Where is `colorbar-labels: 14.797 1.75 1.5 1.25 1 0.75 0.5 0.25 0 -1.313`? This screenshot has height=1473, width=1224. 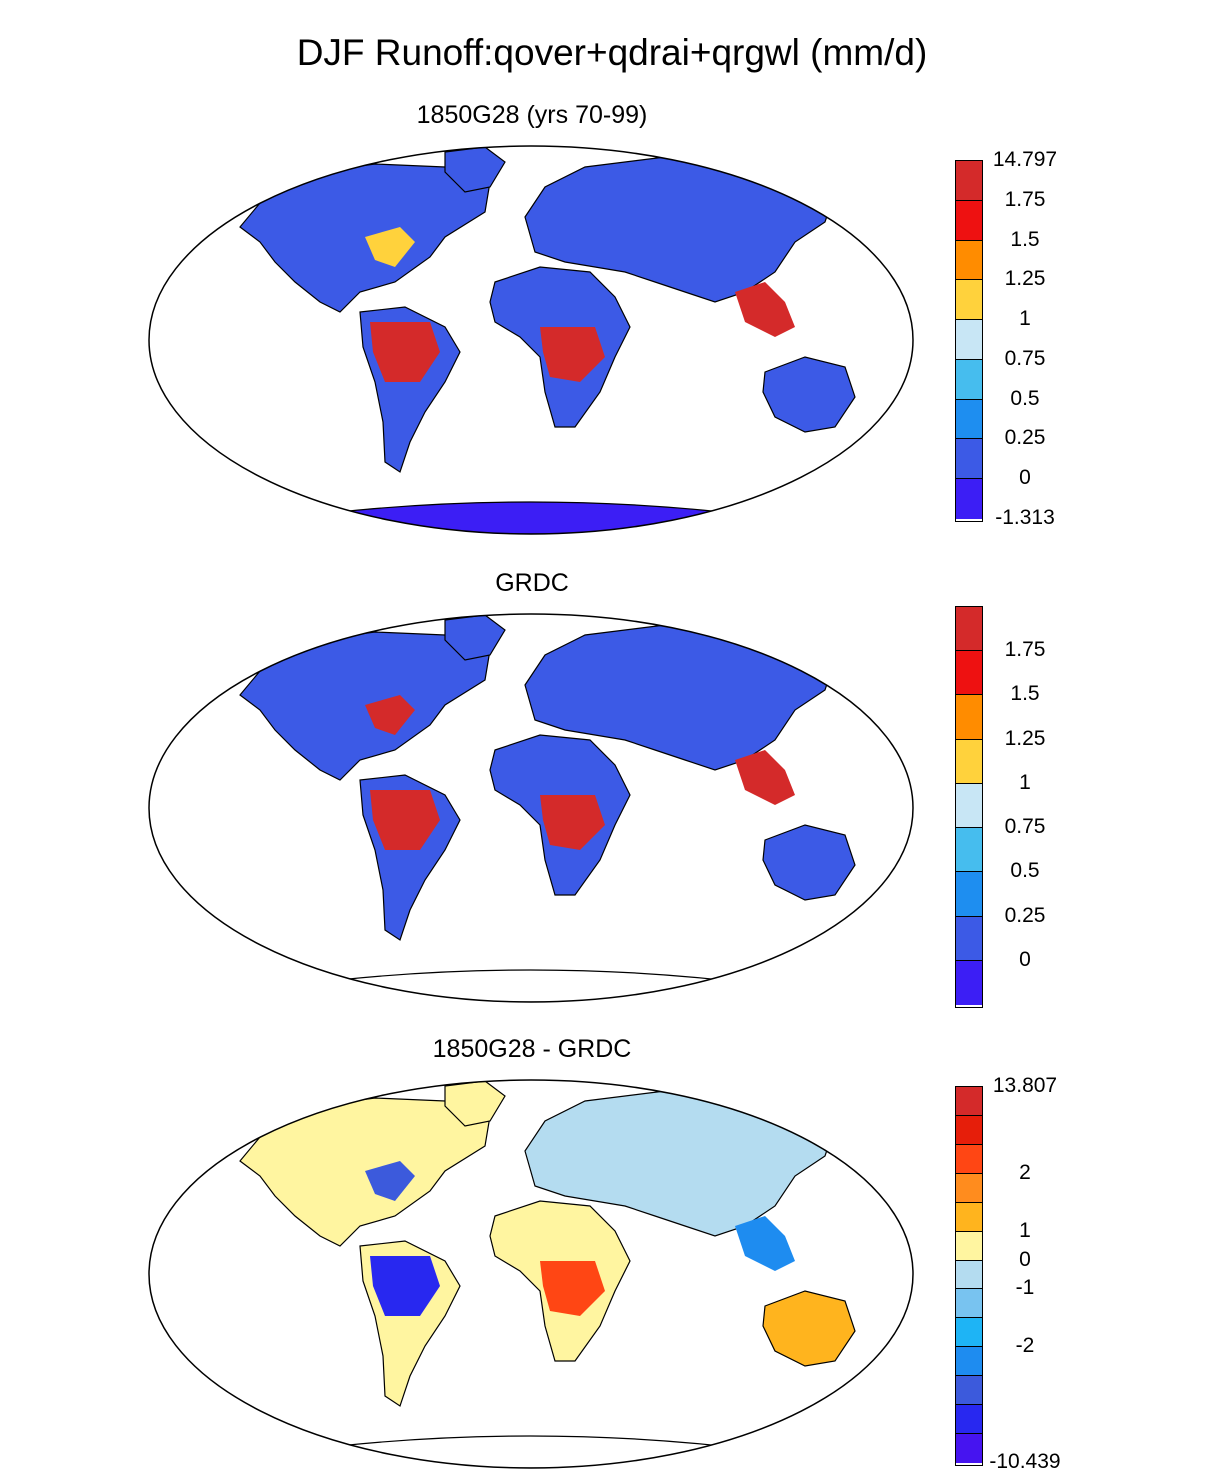 colorbar-labels: 14.797 1.75 1.5 1.25 1 0.75 0.5 0.25 0 -1.313 is located at coordinates (1035, 339).